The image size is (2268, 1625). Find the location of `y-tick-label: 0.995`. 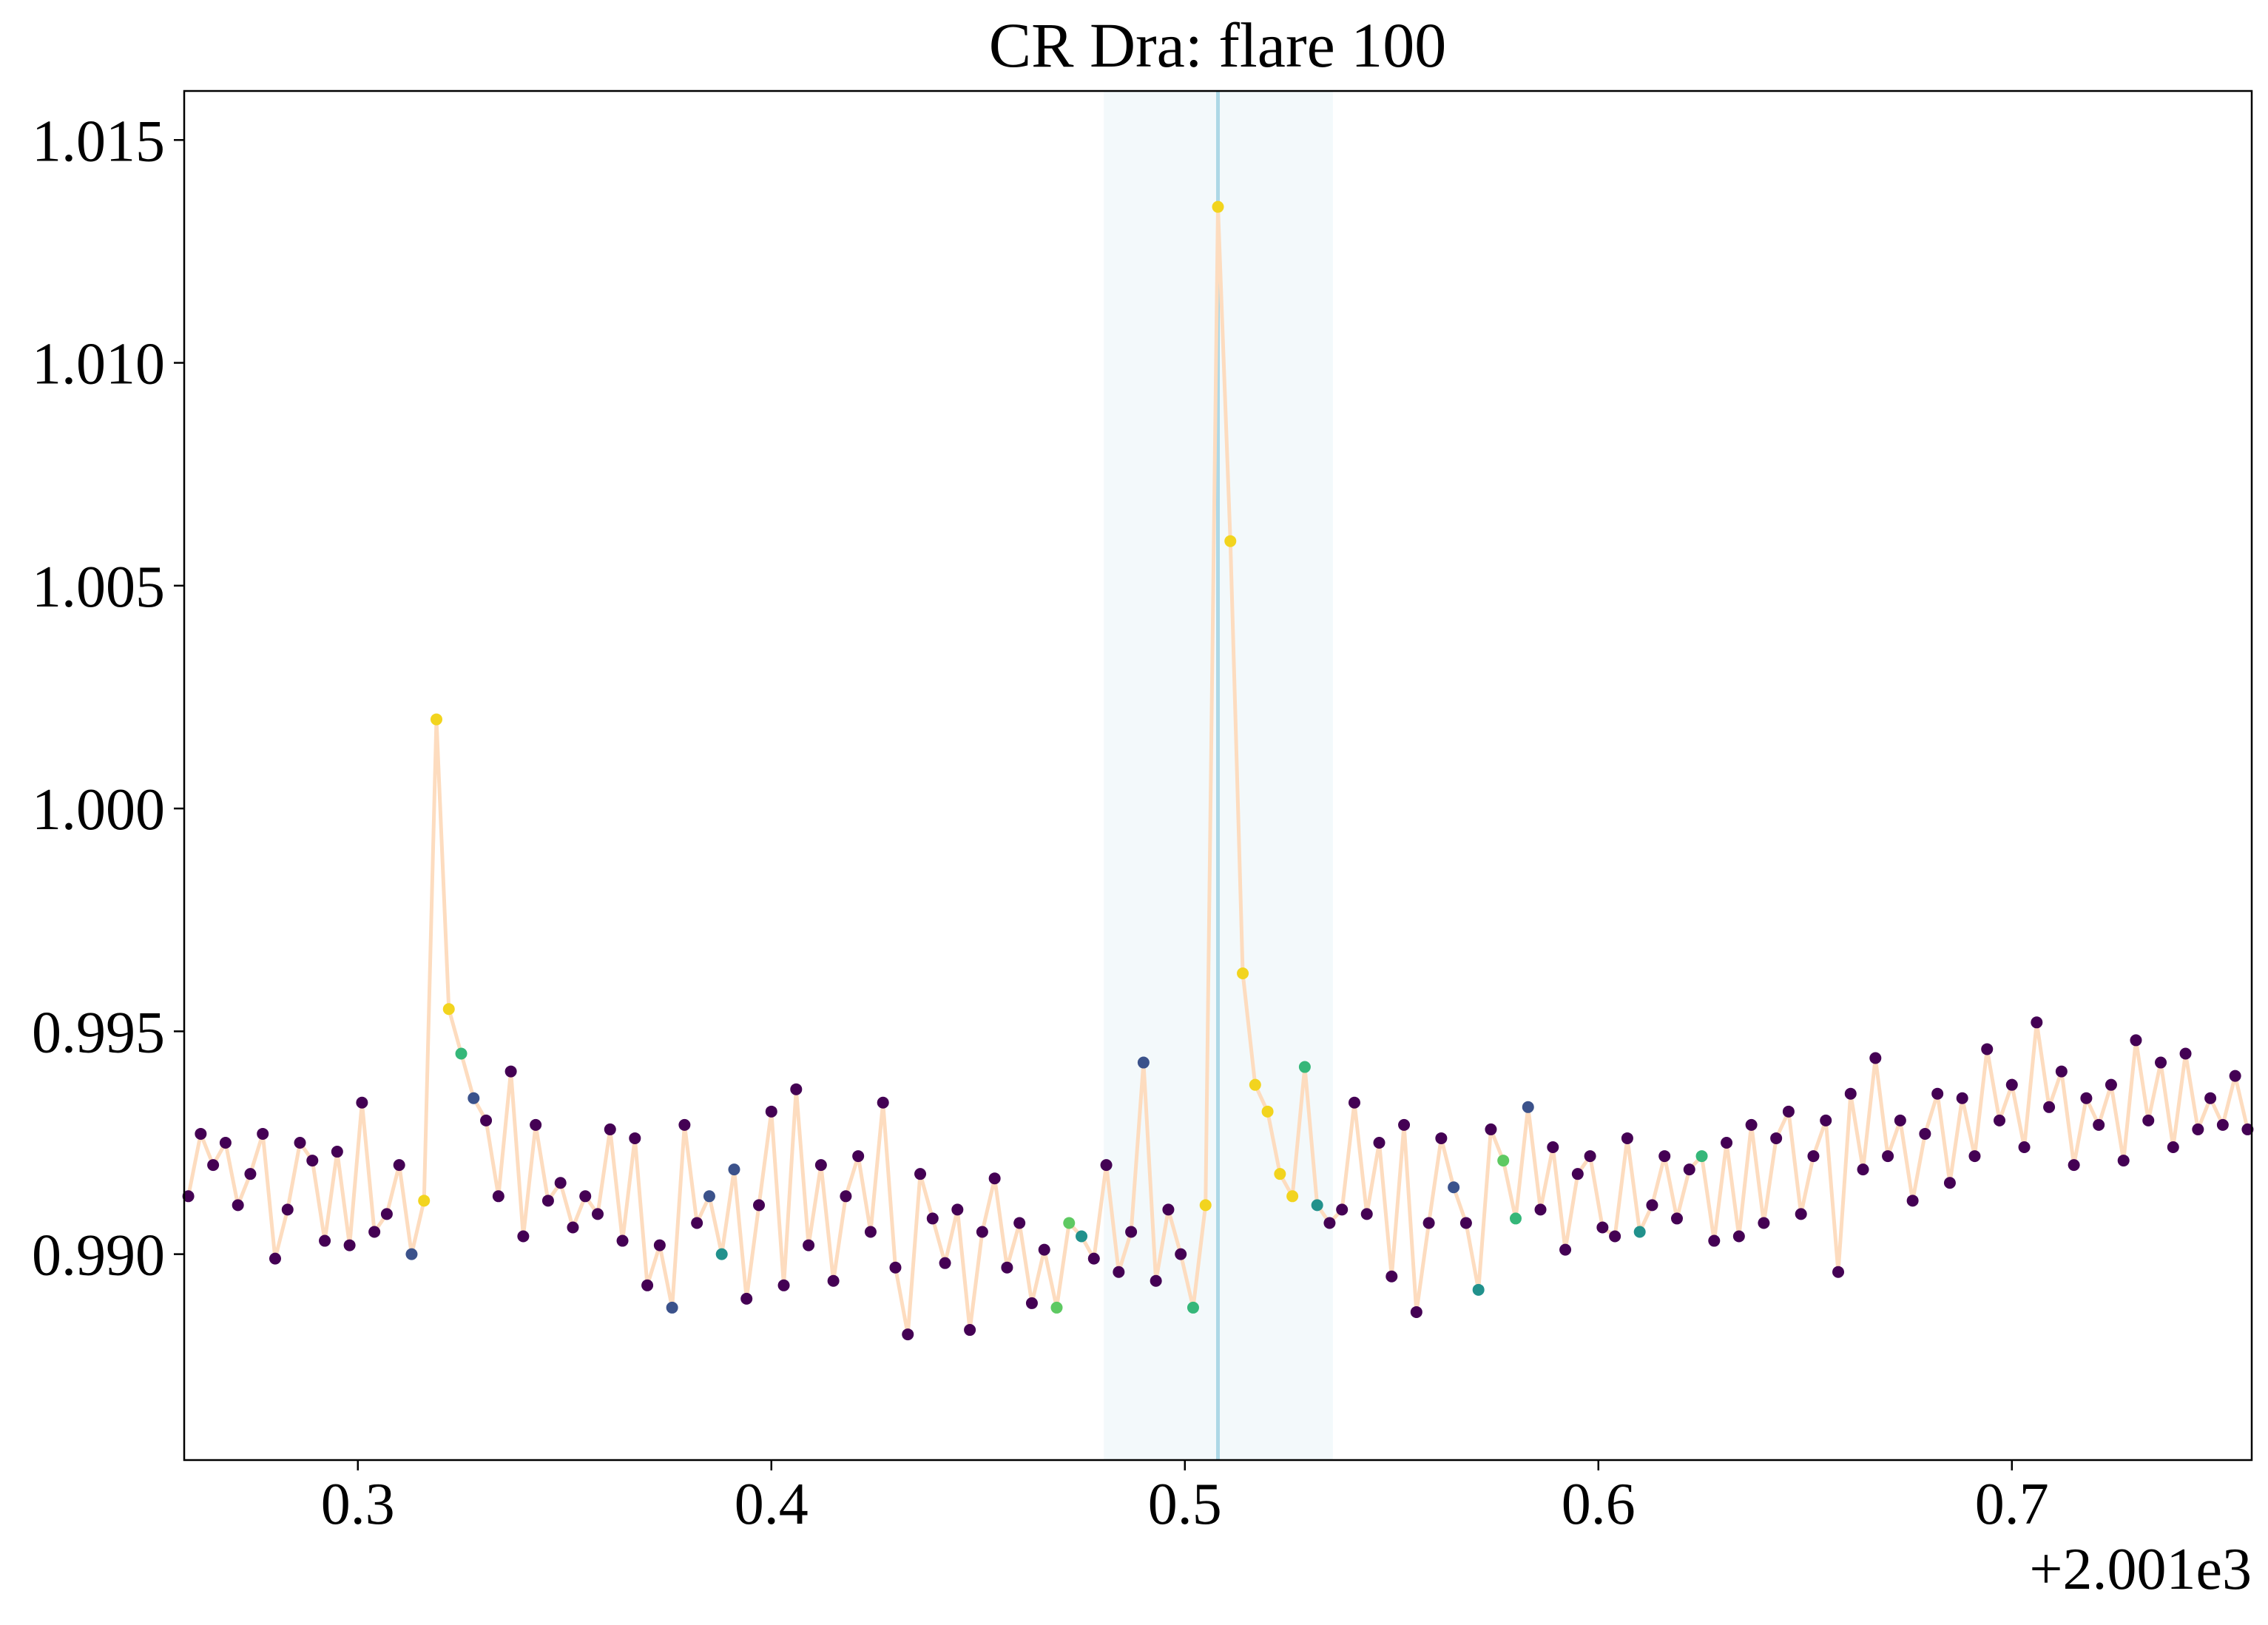

y-tick-label: 0.995 is located at coordinates (98, 1032).